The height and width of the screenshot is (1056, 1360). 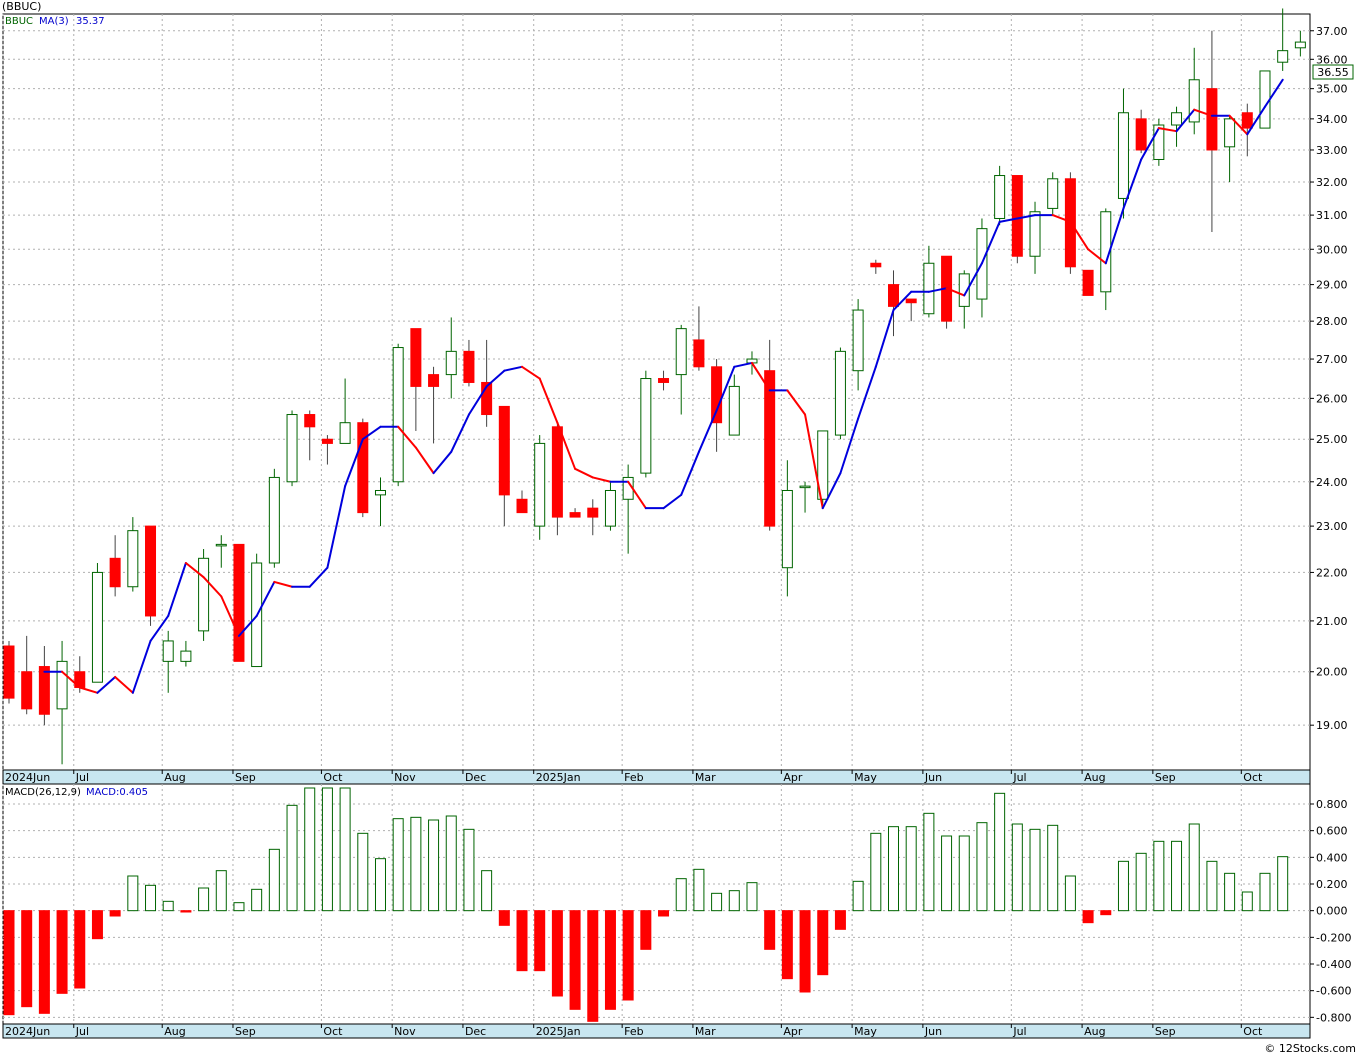 I want to click on macd-tick-label: 0.400, so click(x=1332, y=857).